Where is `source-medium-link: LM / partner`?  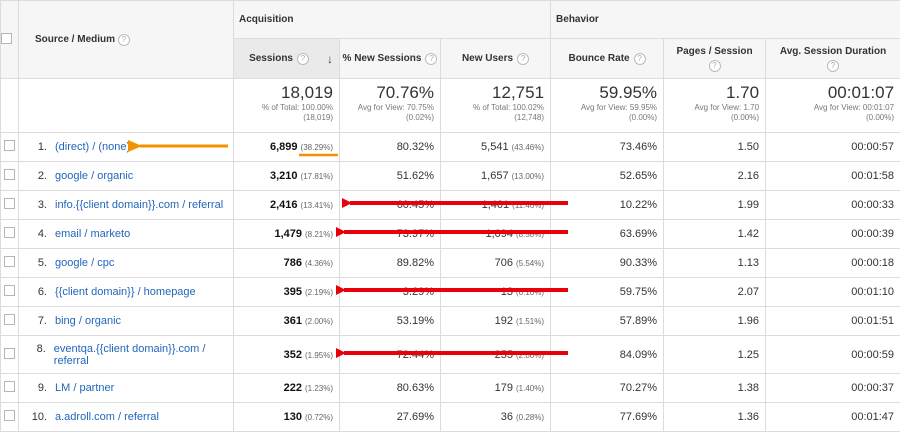
source-medium-link: LM / partner is located at coordinates (84, 388).